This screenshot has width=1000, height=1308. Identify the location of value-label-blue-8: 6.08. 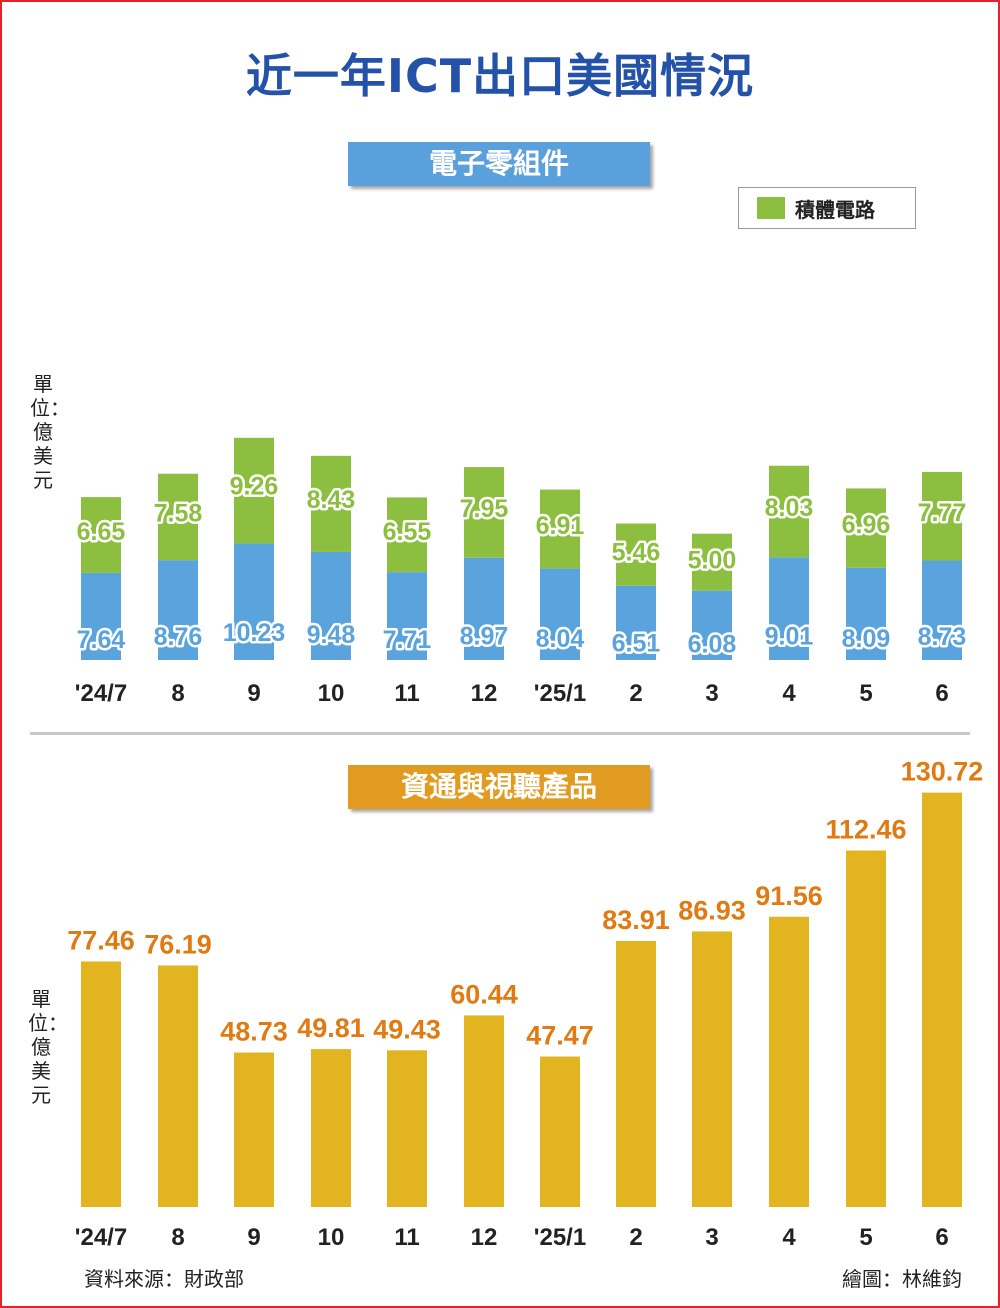
(712, 645).